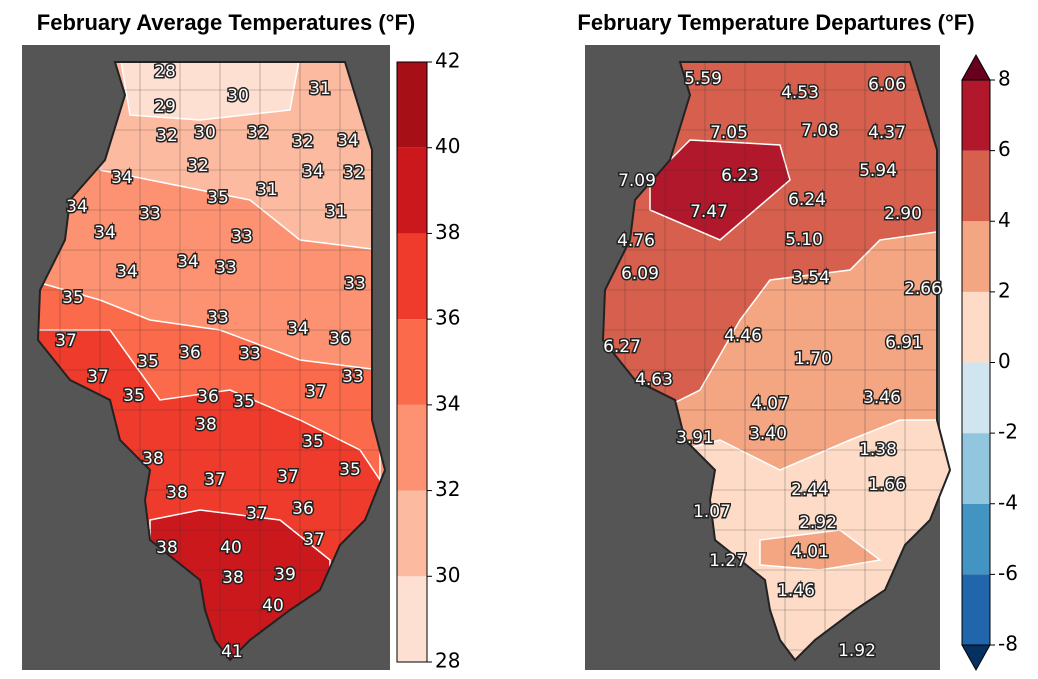  I want to click on colorbar-tick-label: 38, so click(447, 232).